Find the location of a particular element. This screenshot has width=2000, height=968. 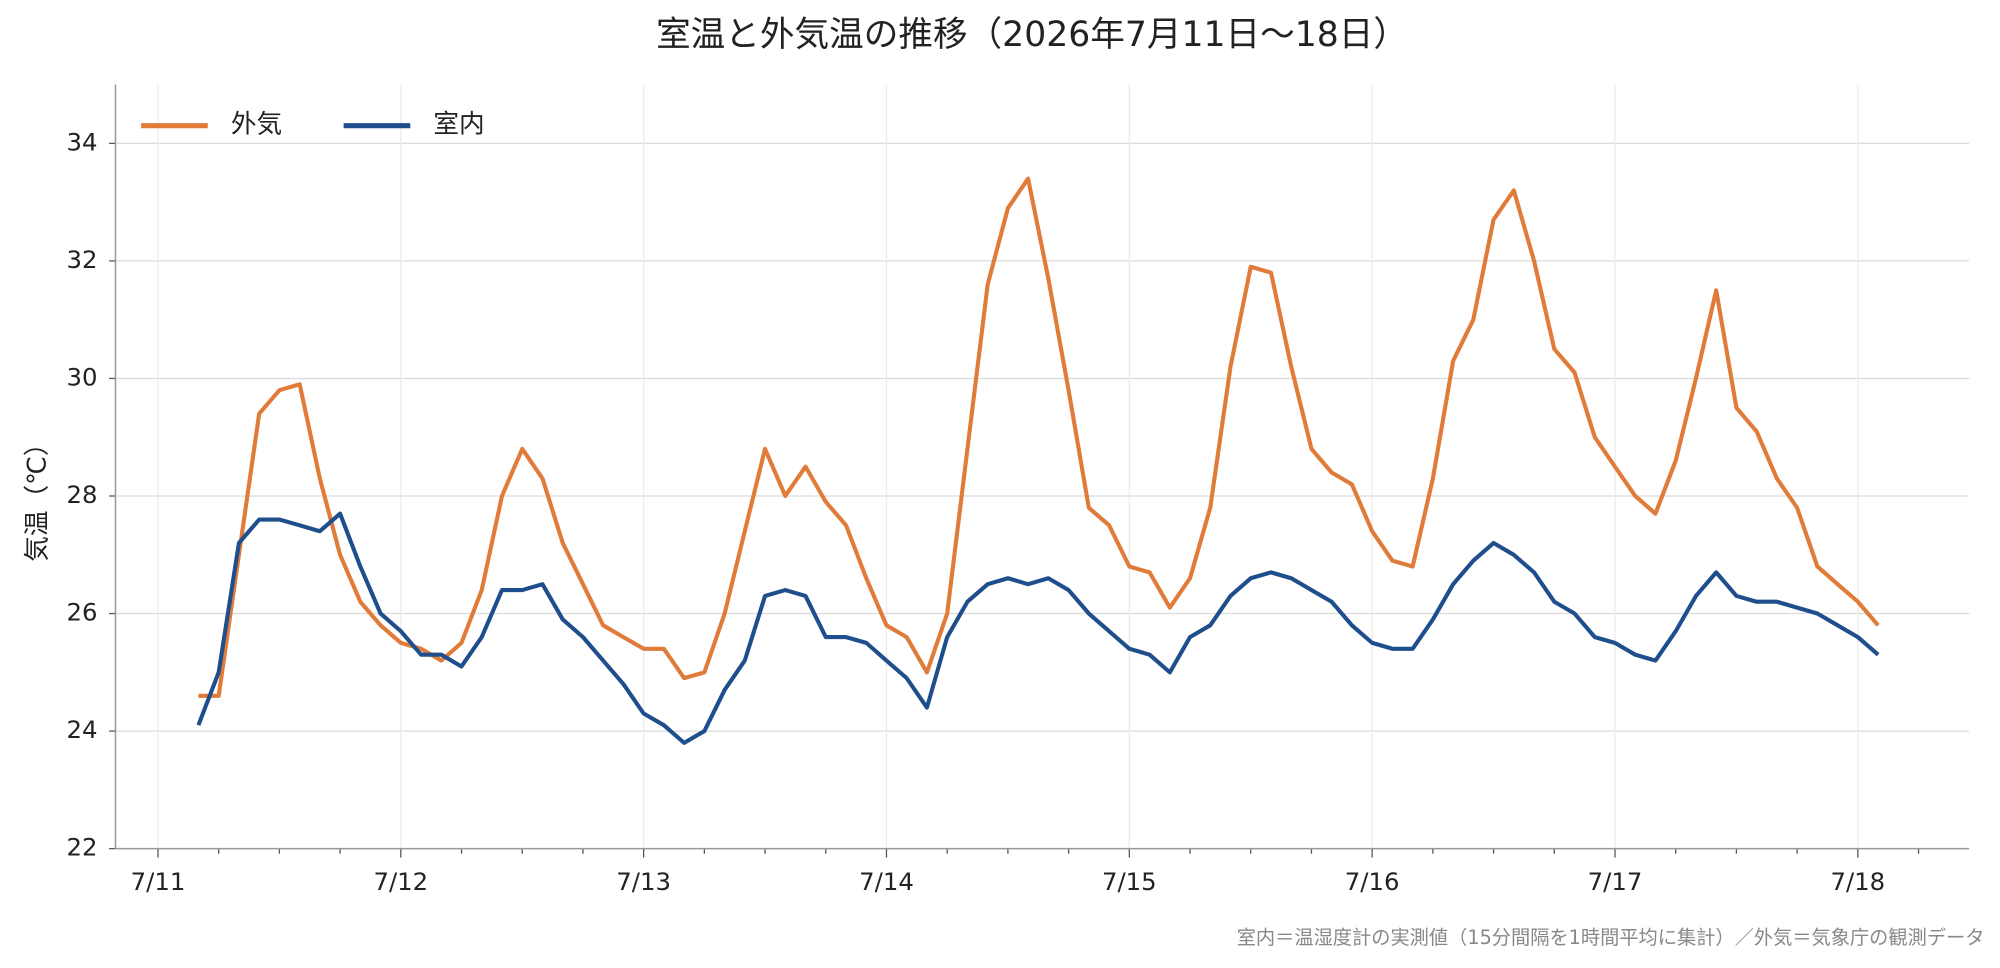

legend-label: 室内 is located at coordinates (458, 125).